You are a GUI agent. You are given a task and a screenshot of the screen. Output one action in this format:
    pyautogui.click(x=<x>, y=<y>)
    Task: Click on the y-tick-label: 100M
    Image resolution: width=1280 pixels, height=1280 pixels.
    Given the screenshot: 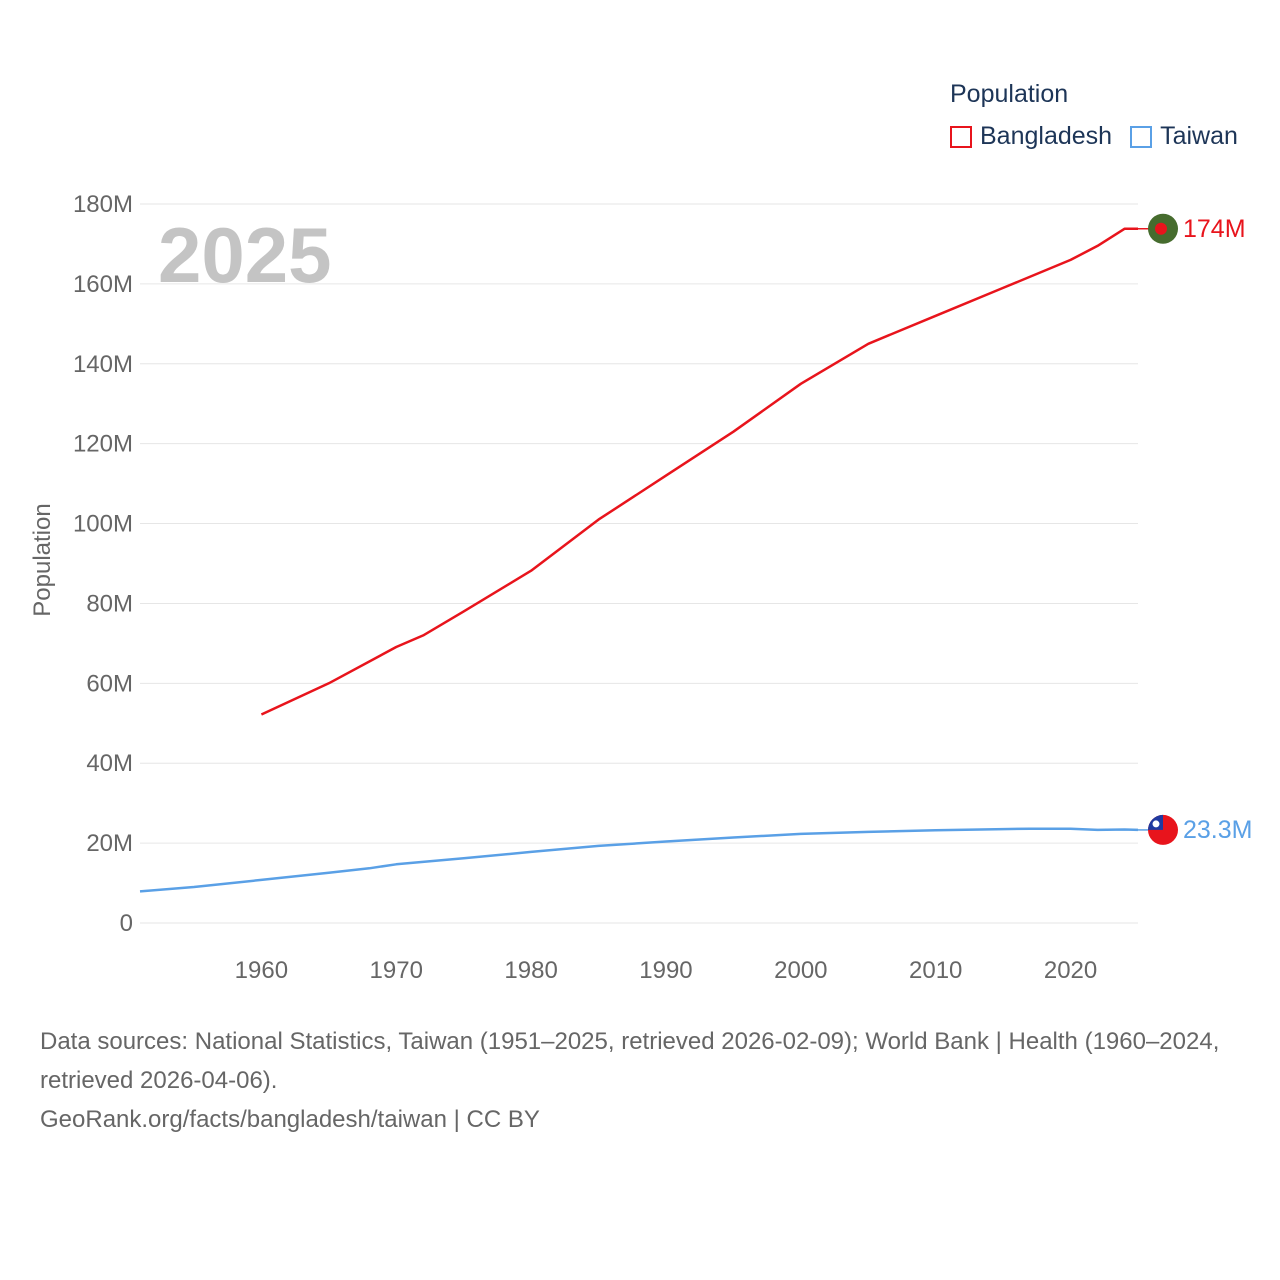 What is the action you would take?
    pyautogui.click(x=103, y=524)
    